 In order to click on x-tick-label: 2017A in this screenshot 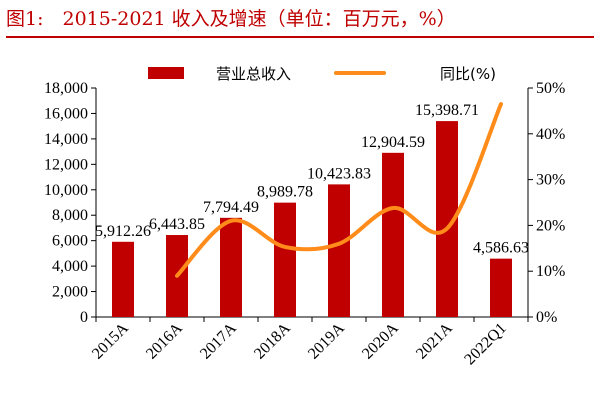, I will do `click(218, 340)`.